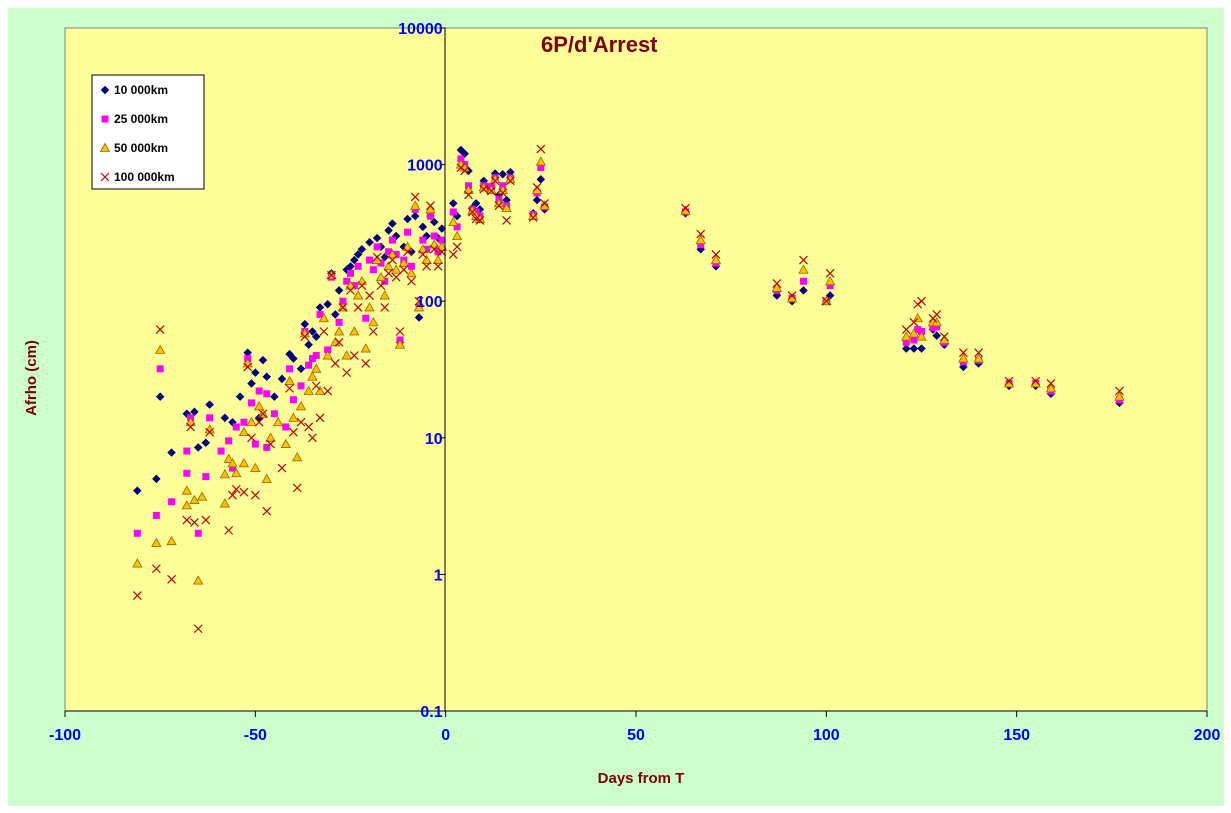  What do you see at coordinates (141, 119) in the screenshot?
I see `legend-label: 25 000km` at bounding box center [141, 119].